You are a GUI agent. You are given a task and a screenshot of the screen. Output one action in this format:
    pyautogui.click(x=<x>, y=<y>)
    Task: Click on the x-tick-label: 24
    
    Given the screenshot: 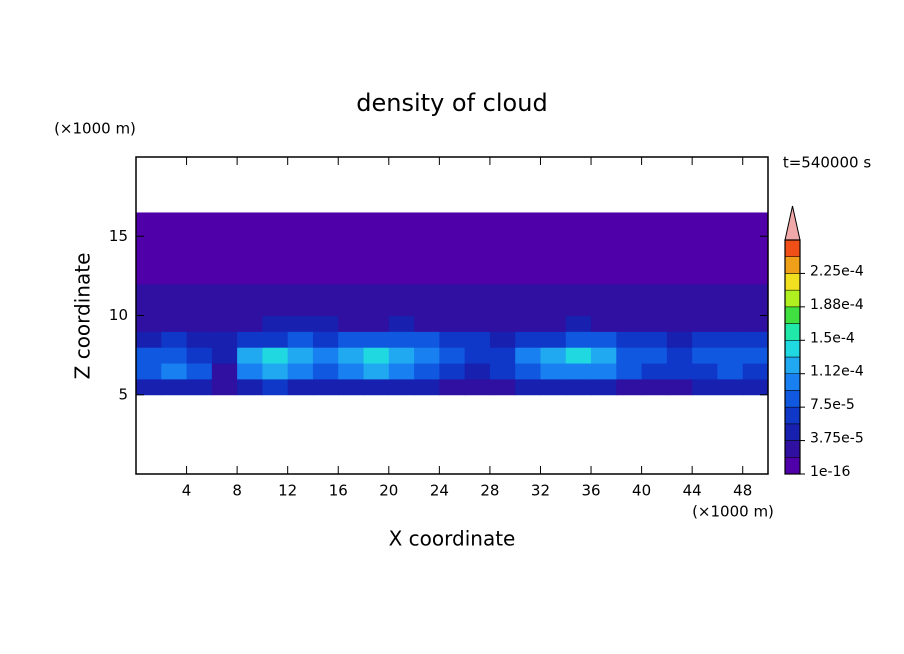 What is the action you would take?
    pyautogui.click(x=439, y=491)
    